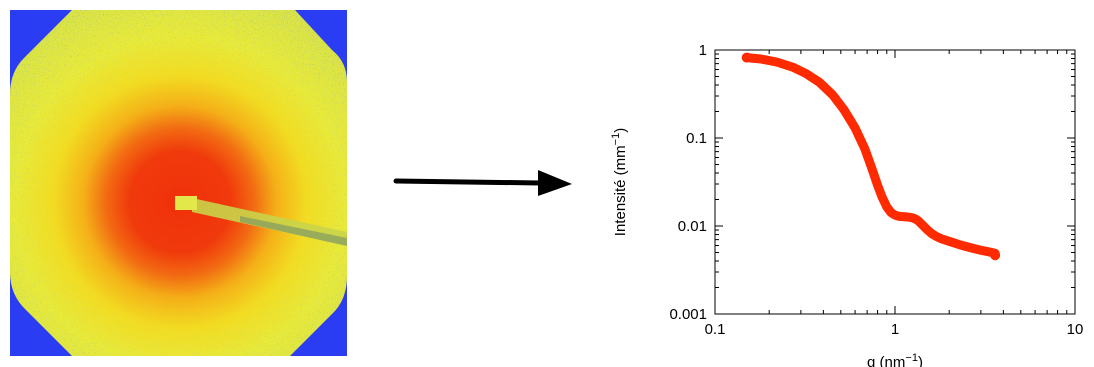 The width and height of the screenshot is (1094, 367). I want to click on y-tick-label: 0.1, so click(696, 138).